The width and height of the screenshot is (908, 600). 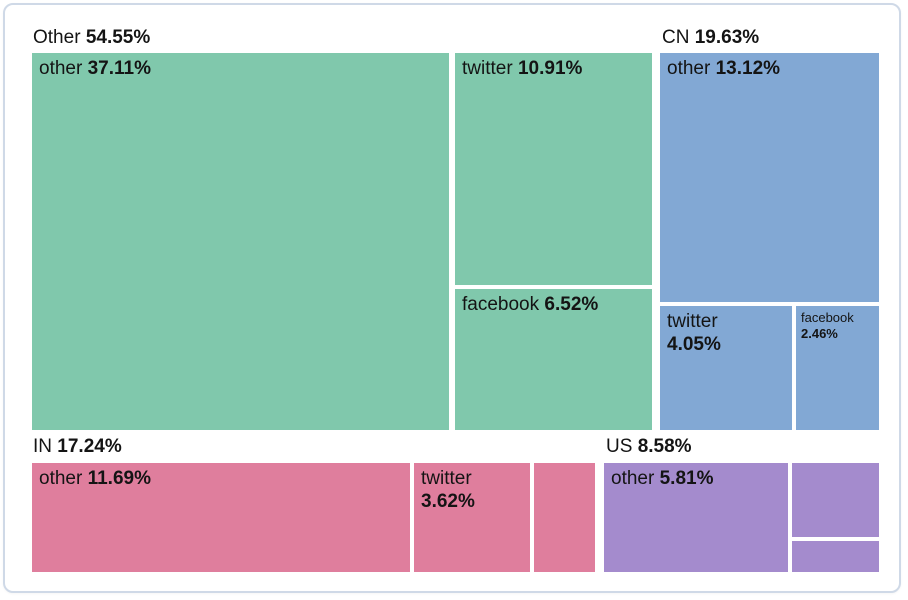 What do you see at coordinates (564, 517) in the screenshot?
I see `block-in-facebook` at bounding box center [564, 517].